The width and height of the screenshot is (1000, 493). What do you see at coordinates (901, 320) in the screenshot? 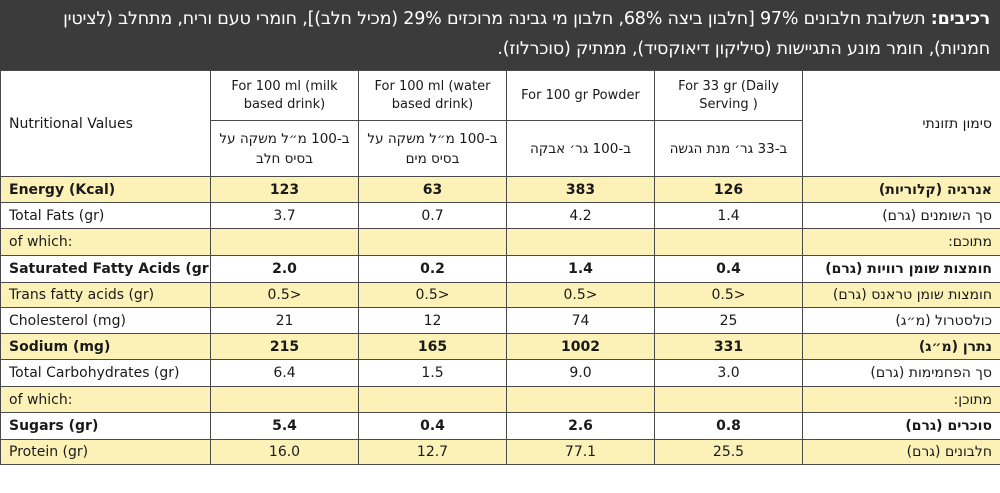
I see `row-label-he: כולסטרול (מ״ג)` at bounding box center [901, 320].